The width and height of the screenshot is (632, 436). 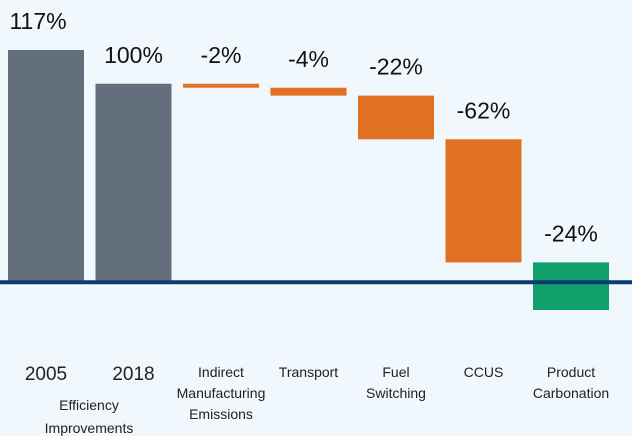 I want to click on category-label: 2005, so click(x=46, y=374).